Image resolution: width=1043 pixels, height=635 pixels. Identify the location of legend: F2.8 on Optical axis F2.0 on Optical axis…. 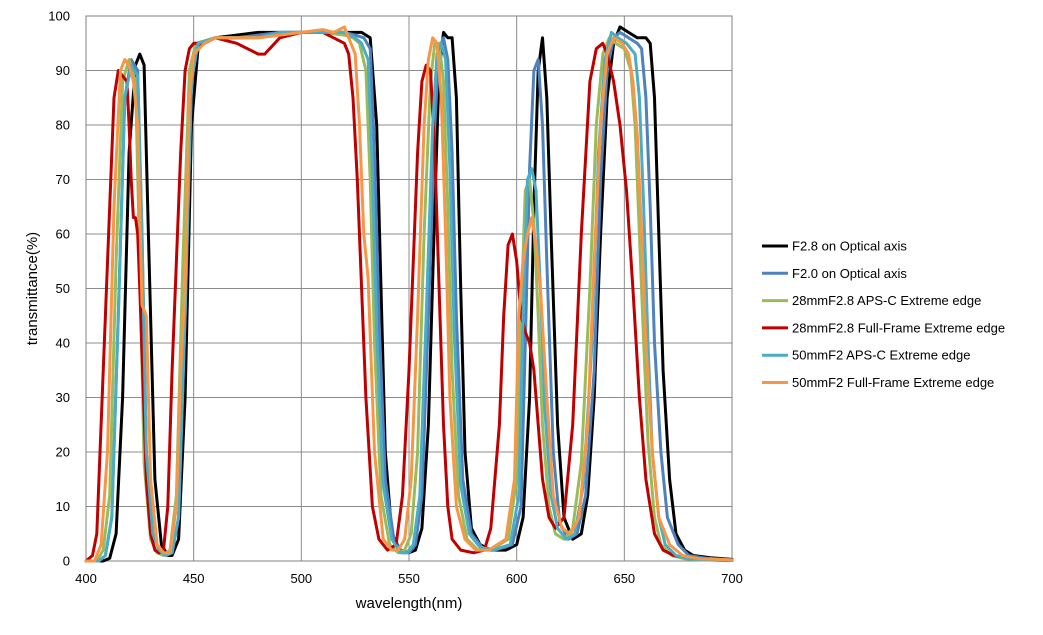
(883, 314).